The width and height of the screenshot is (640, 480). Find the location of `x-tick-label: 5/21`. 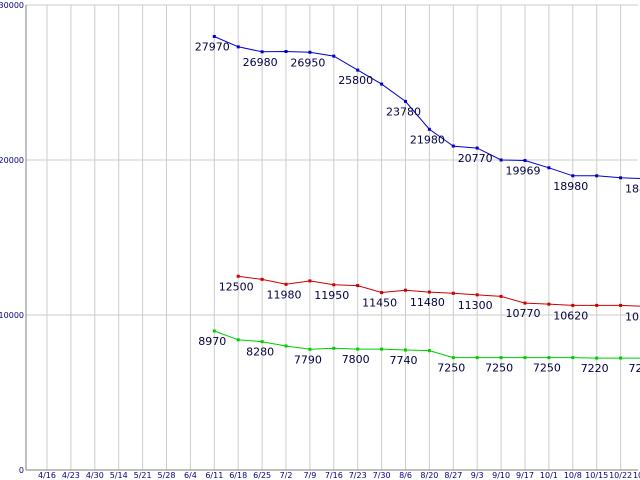

x-tick-label: 5/21 is located at coordinates (143, 475).